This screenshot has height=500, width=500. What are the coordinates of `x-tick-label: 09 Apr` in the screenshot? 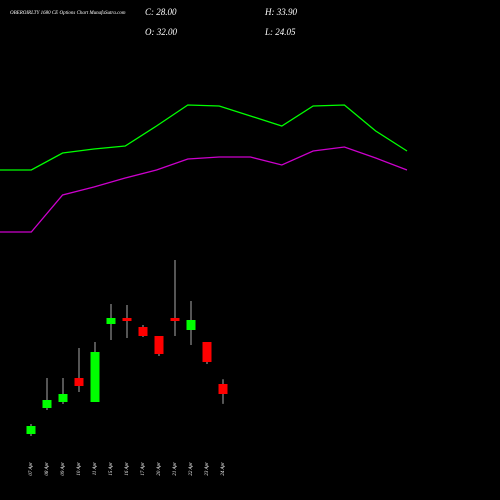 It's located at (63, 469).